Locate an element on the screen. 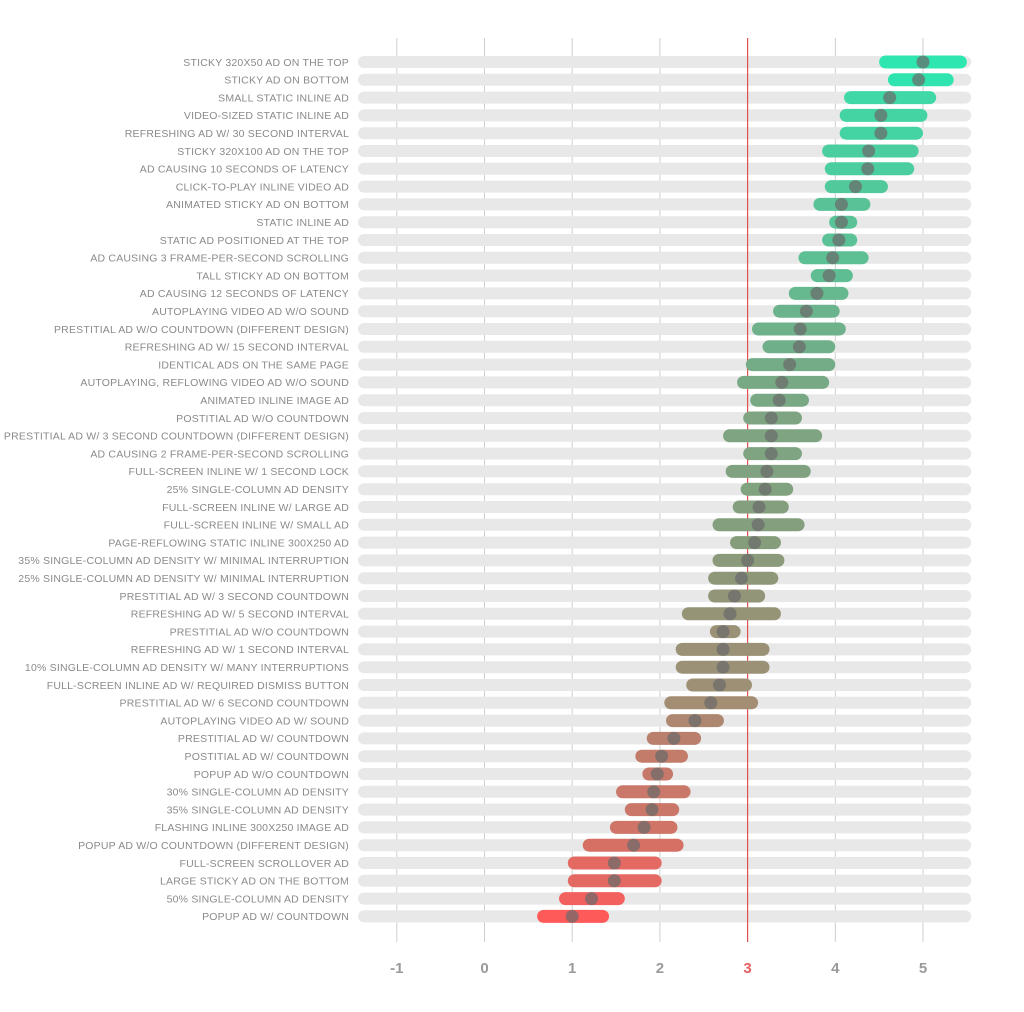 This screenshot has height=1012, width=1024. row-label: REFRESHING AD W/ 5 SECOND INTERVAL is located at coordinates (240, 615).